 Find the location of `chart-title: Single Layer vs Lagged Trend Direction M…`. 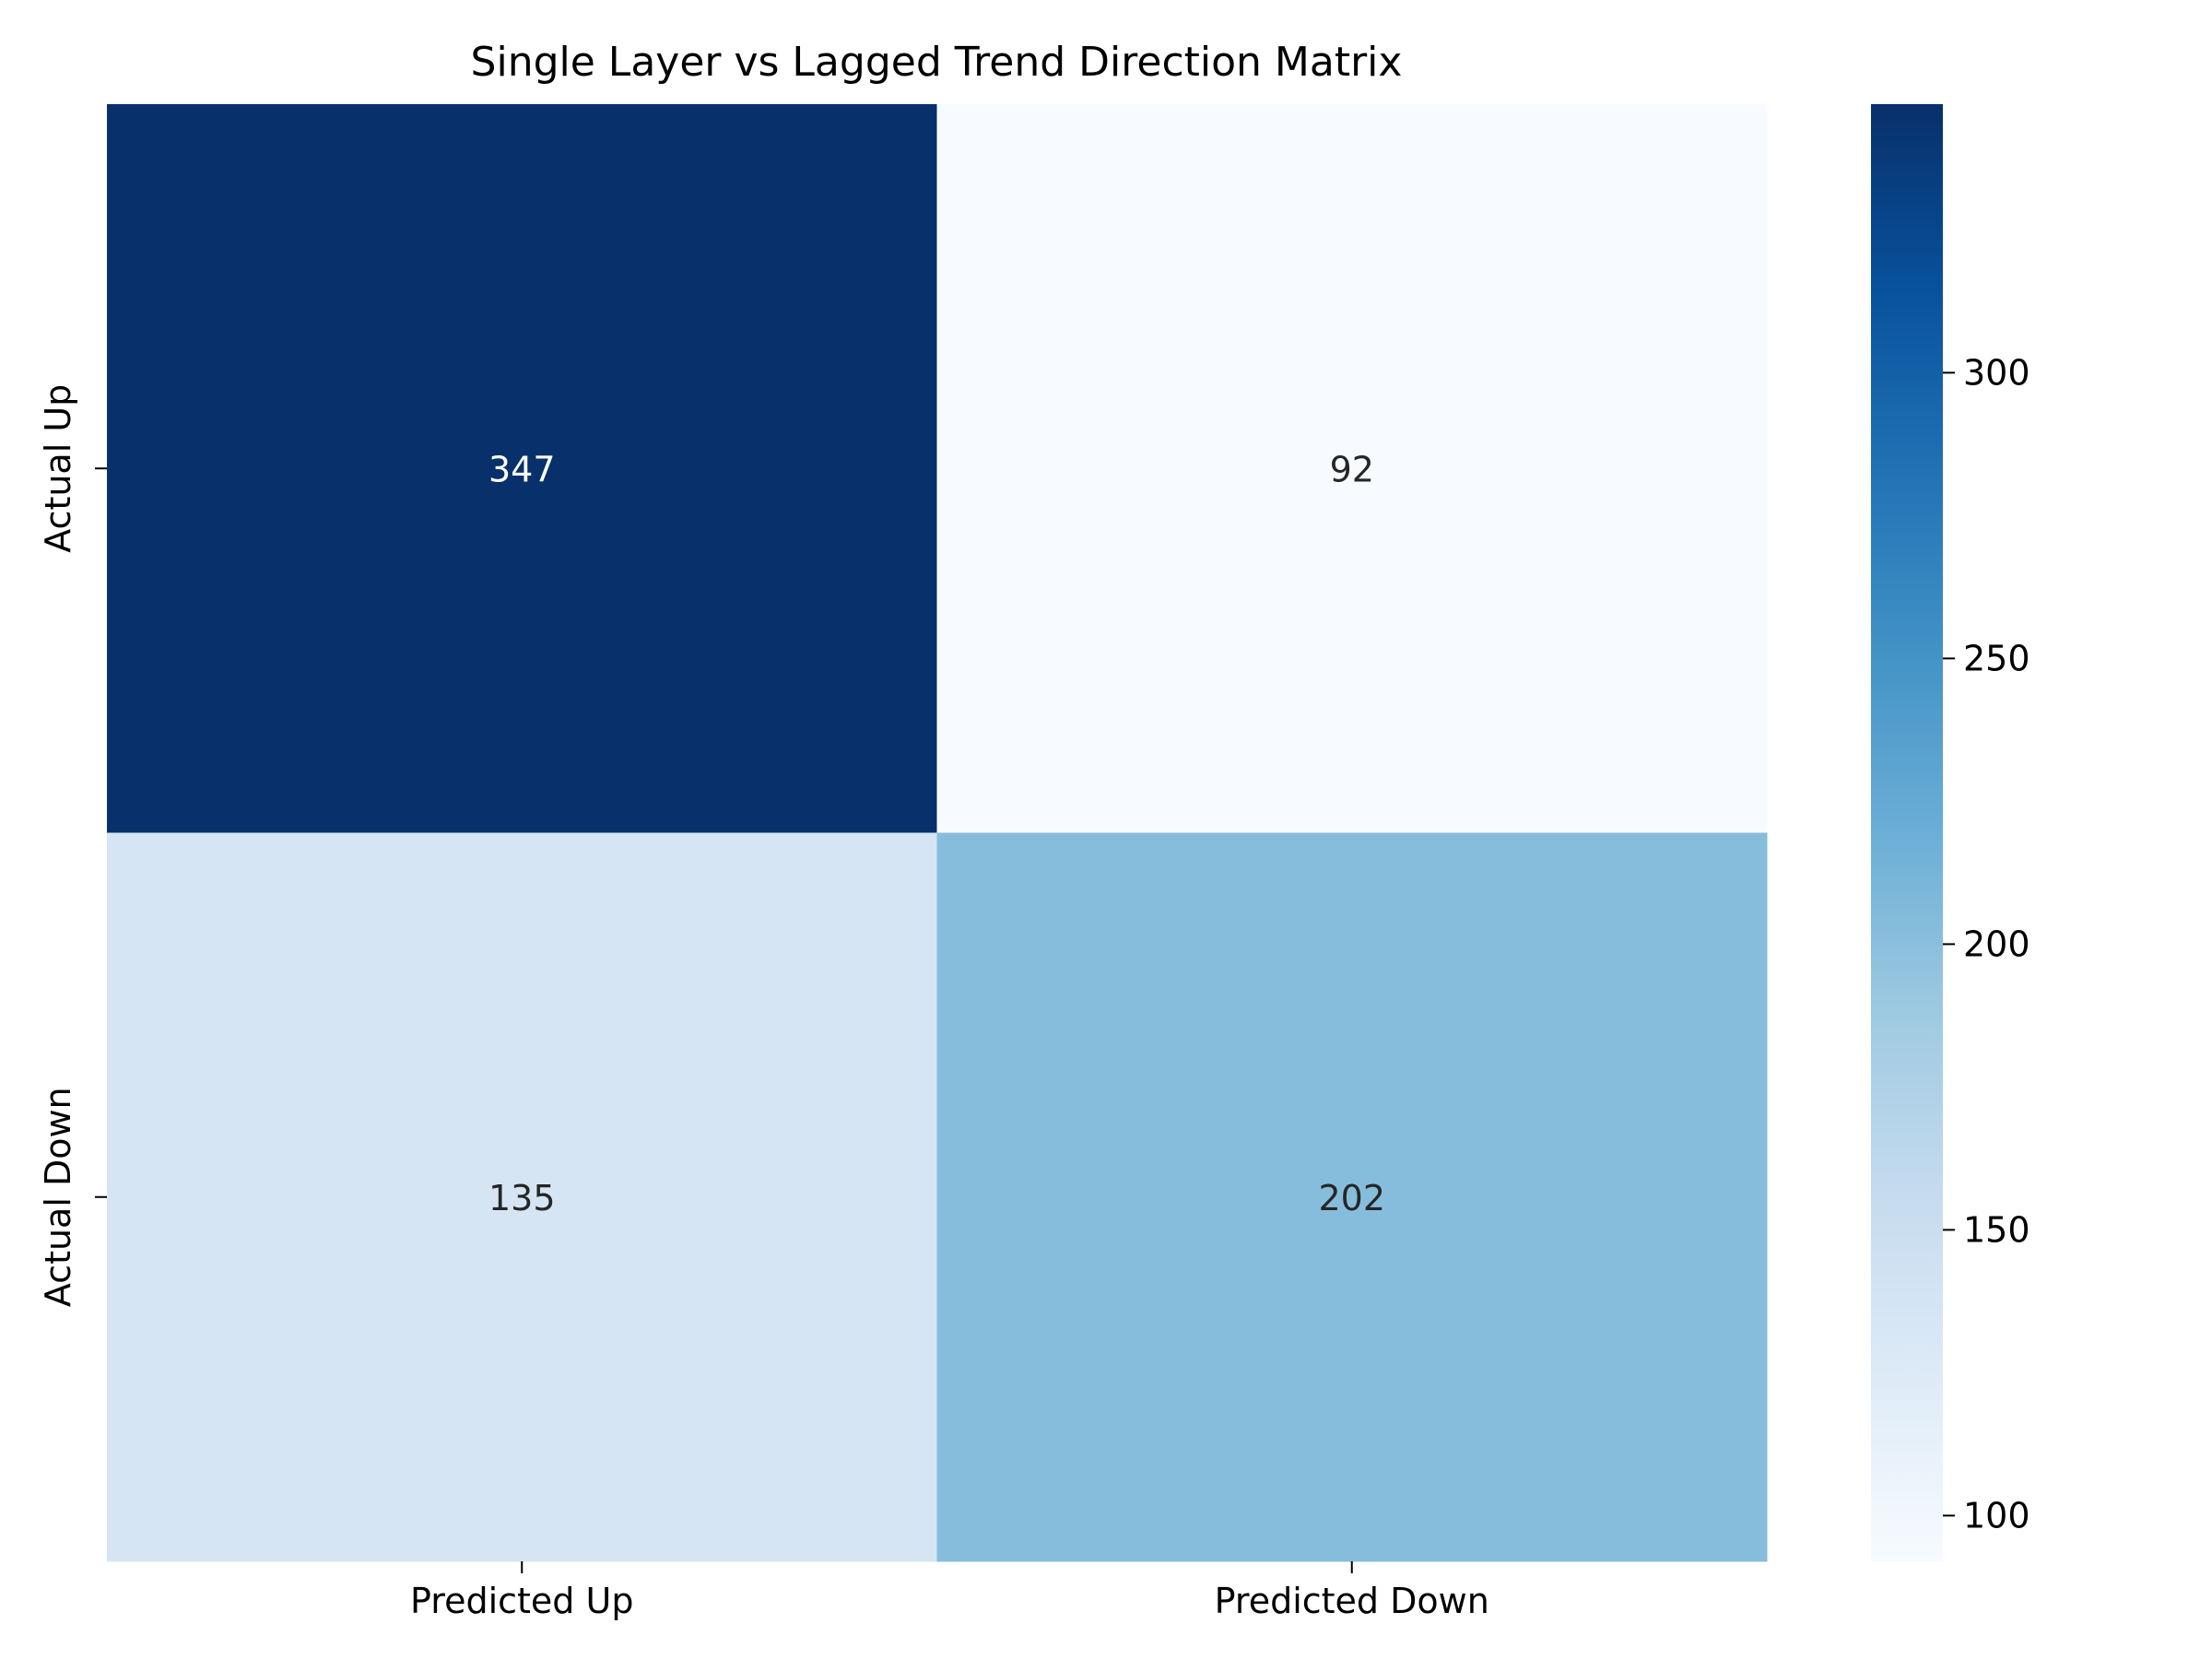

chart-title: Single Layer vs Lagged Trend Direction M… is located at coordinates (937, 62).